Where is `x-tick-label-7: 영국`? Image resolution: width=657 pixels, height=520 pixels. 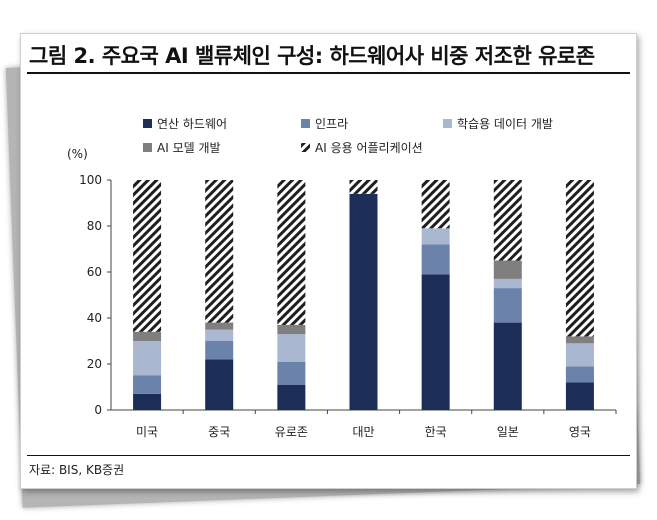 x-tick-label-7: 영국 is located at coordinates (580, 432).